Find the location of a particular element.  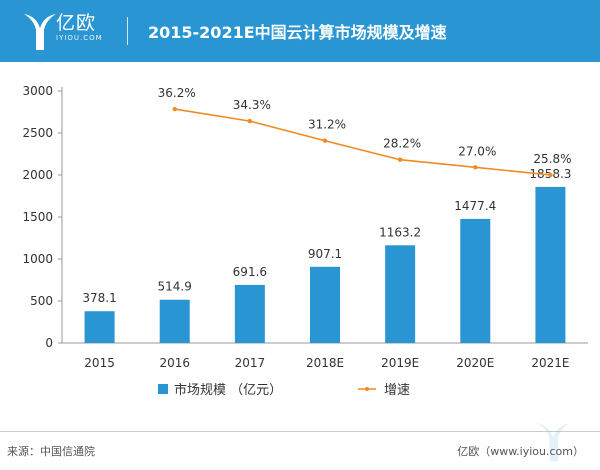

y-tick-label: 1000 is located at coordinates (37, 259).